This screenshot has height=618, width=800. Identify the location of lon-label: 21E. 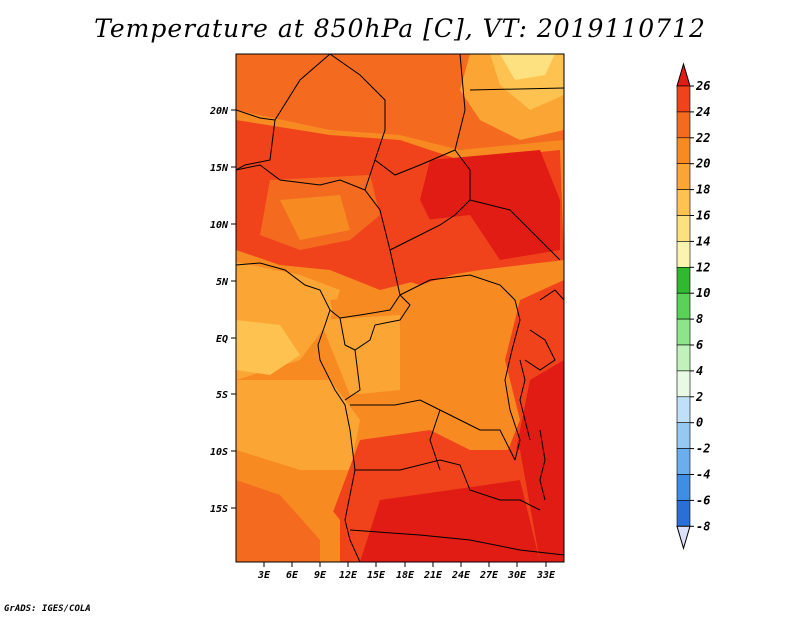
(433, 575).